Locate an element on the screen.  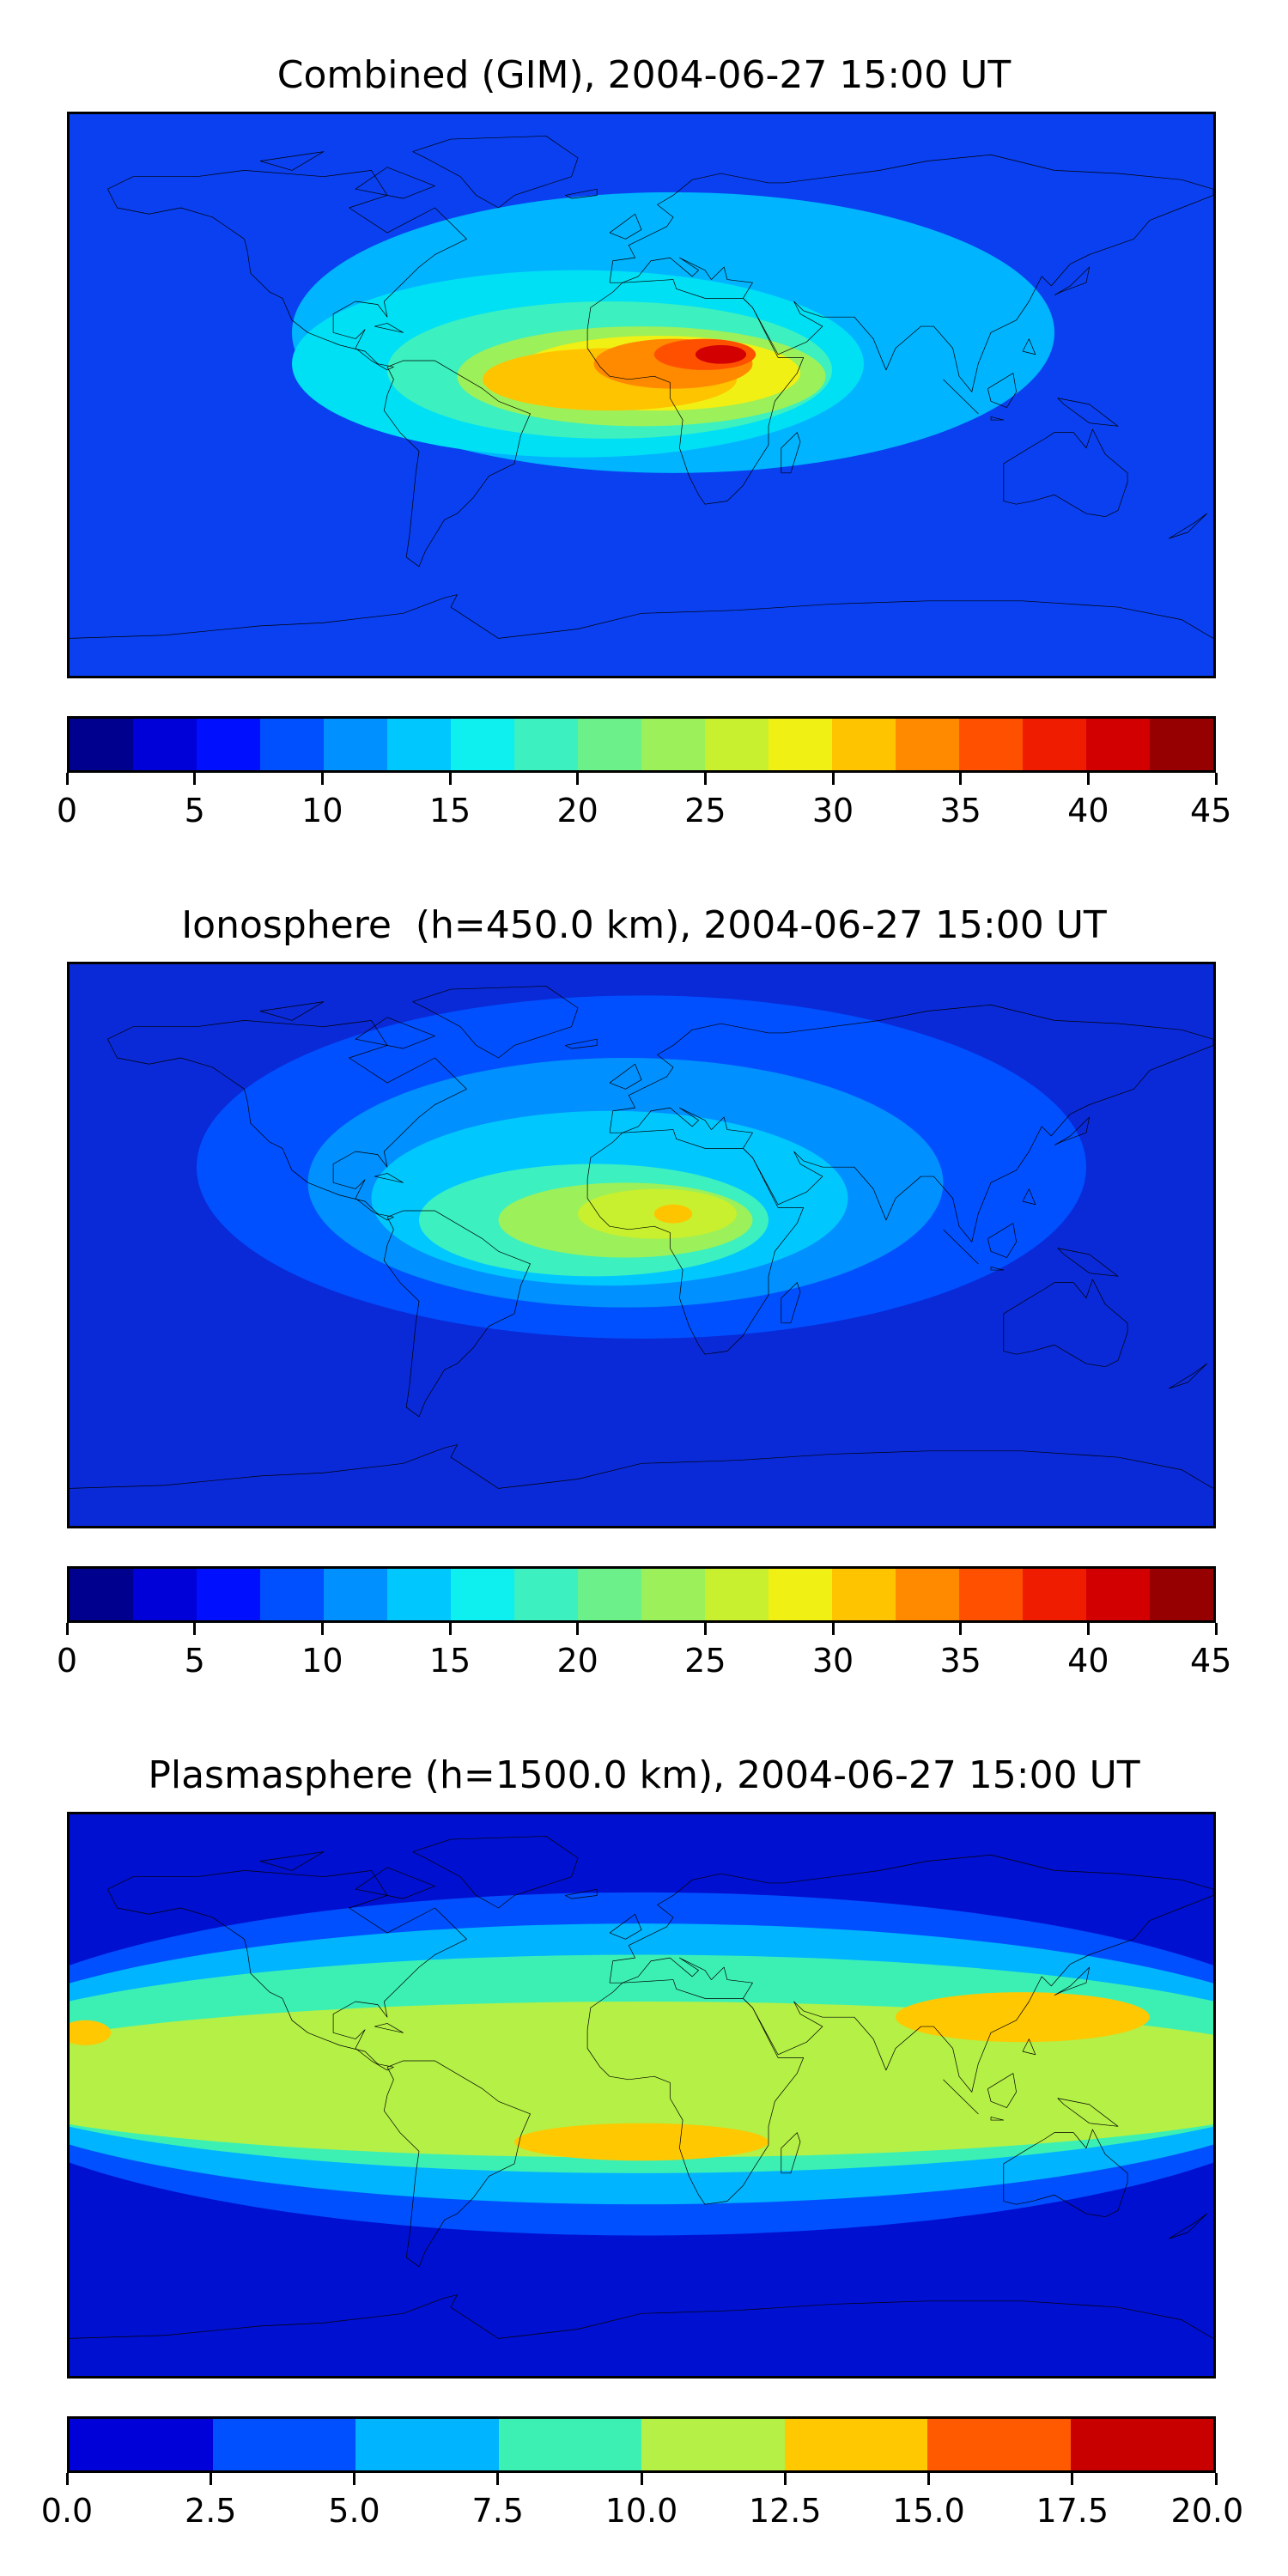
colorbar-ticks-ionosphere: 0 5 10 15 20 25 30 35 40 45 is located at coordinates (644, 1652).